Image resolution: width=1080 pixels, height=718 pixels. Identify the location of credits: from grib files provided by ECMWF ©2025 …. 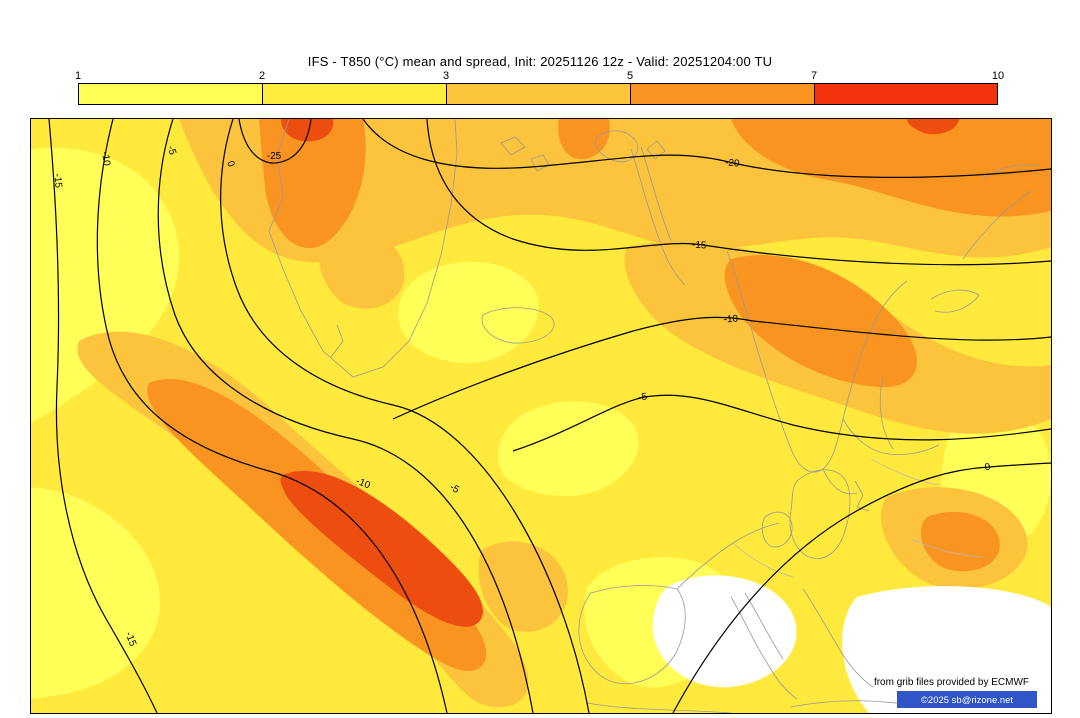
(955, 692).